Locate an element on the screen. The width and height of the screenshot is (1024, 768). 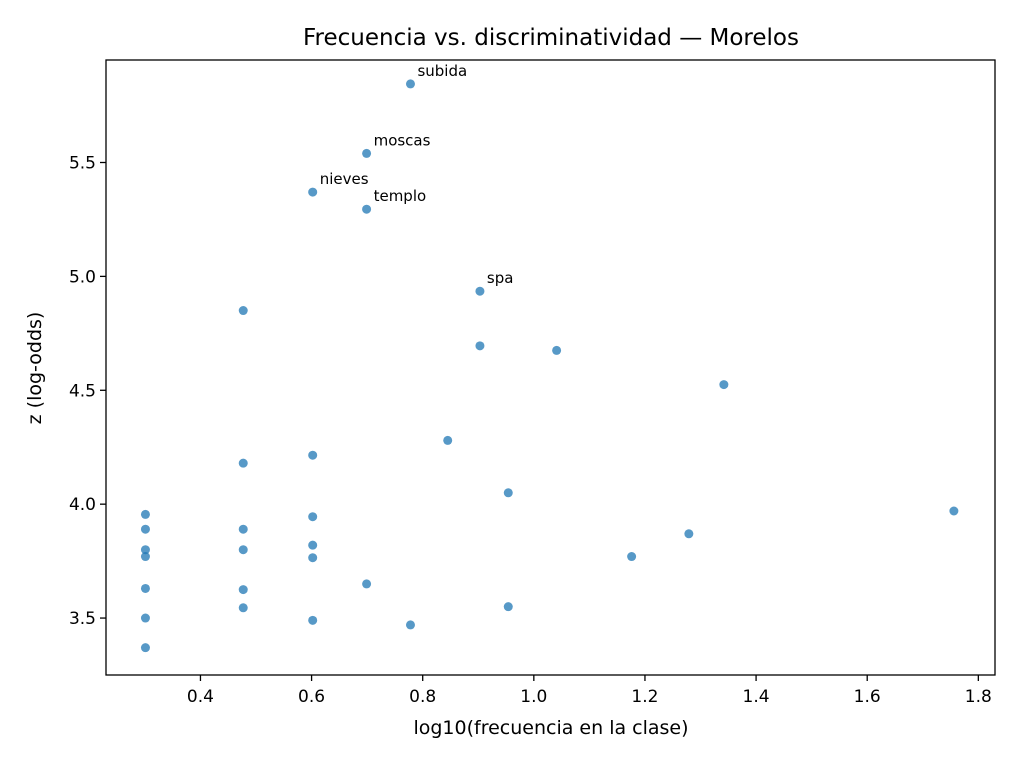
x-axis-label: log10(frecuencia en la clase) is located at coordinates (550, 728).